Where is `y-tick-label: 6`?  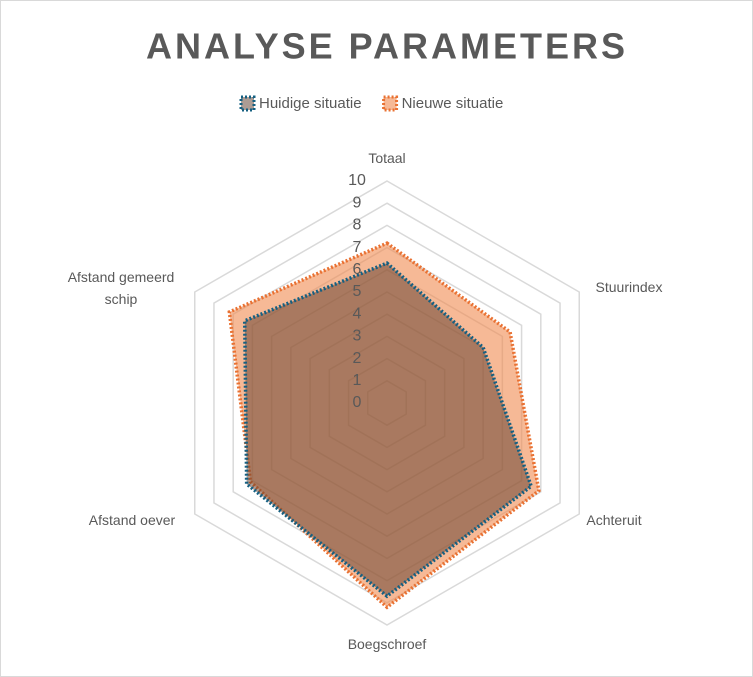
y-tick-label: 6 is located at coordinates (357, 269).